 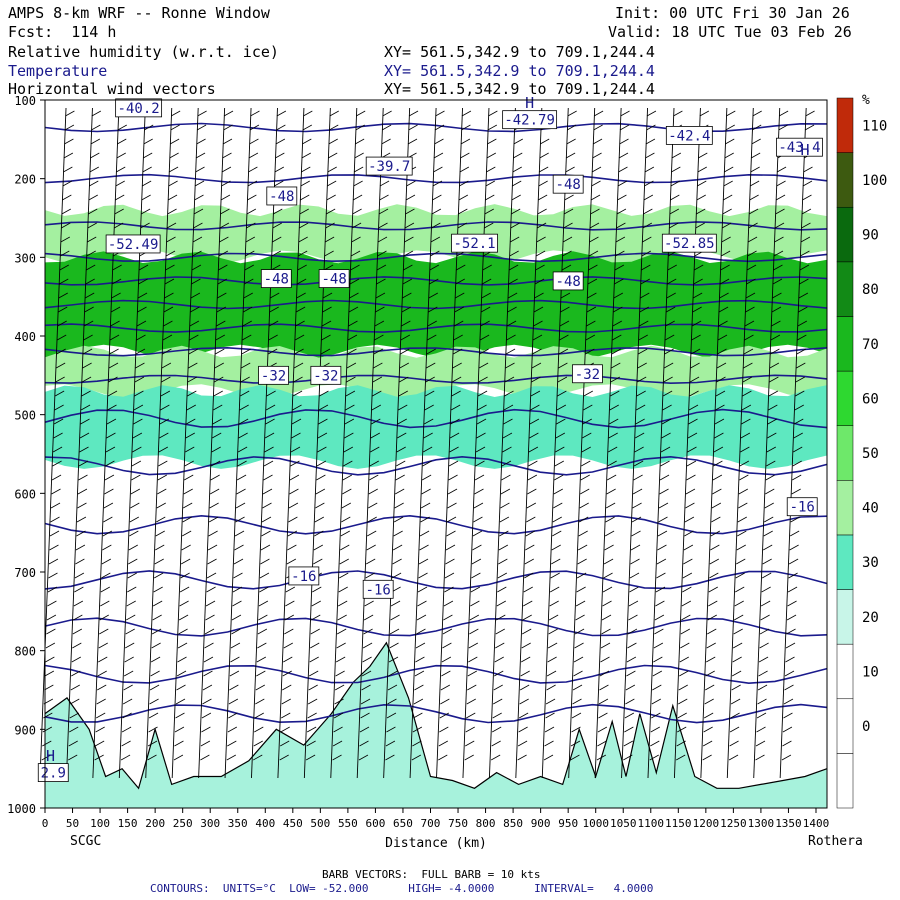 I want to click on temperature-label: -48, so click(x=281, y=197).